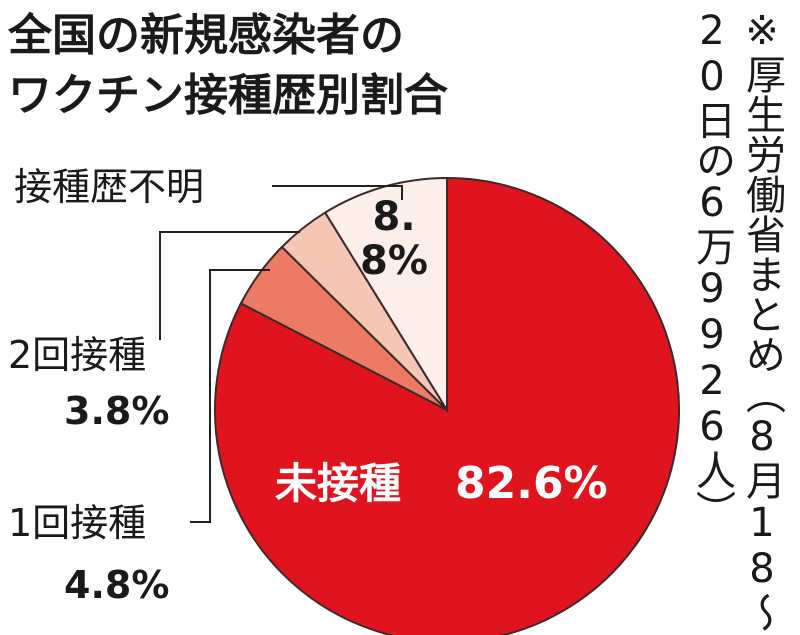 Image resolution: width=800 pixels, height=635 pixels. I want to click on value-label: 4.8%, so click(116, 585).